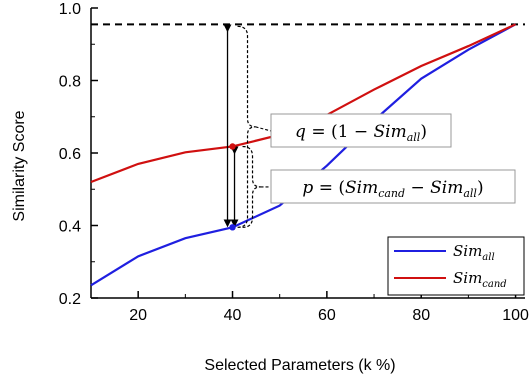 The width and height of the screenshot is (529, 379). Describe the element at coordinates (327, 315) in the screenshot. I see `x-tick-label: 60` at that location.